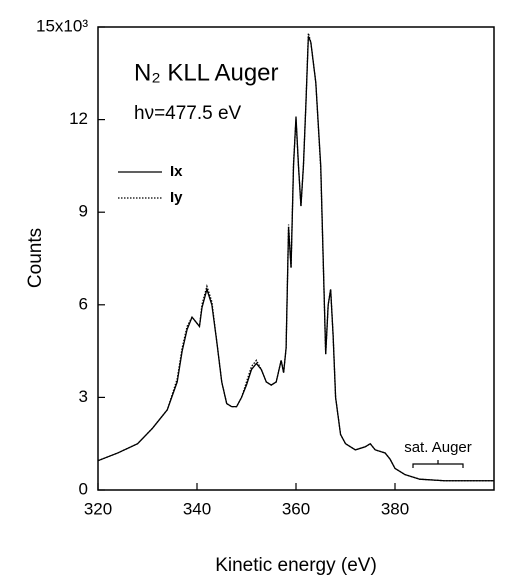 The width and height of the screenshot is (522, 581). I want to click on y-axis-label: Counts, so click(35, 258).